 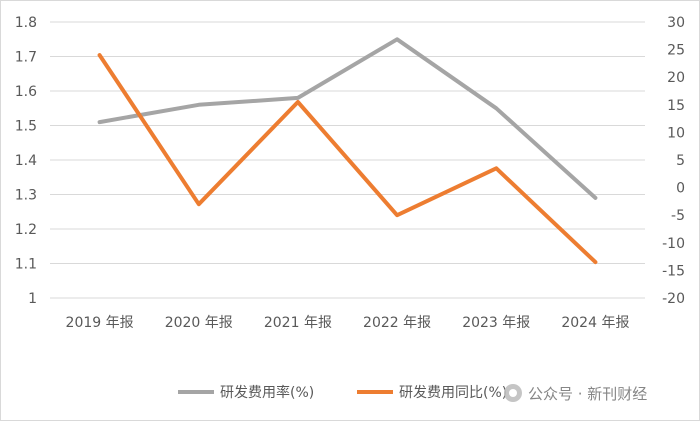 What do you see at coordinates (26, 127) in the screenshot?
I see `left-tick-label: 1.5` at bounding box center [26, 127].